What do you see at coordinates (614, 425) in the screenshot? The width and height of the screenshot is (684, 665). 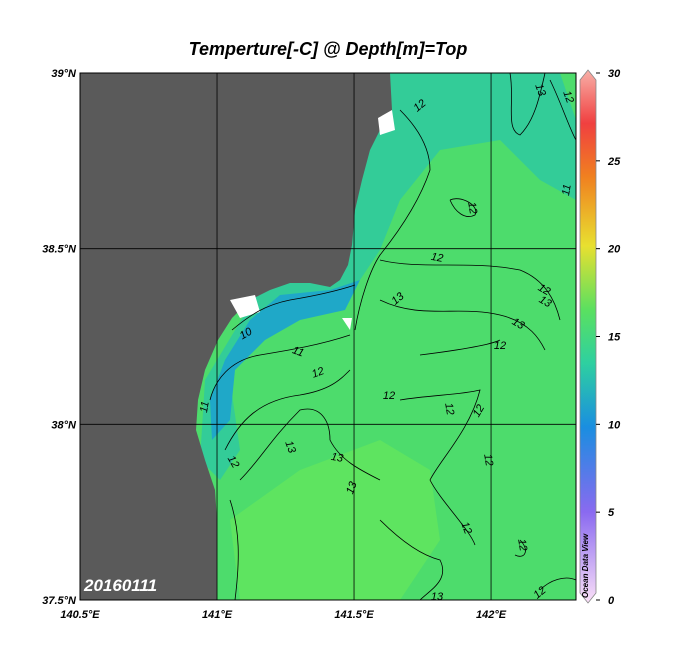 I see `colorbar-tick-label: 10` at bounding box center [614, 425].